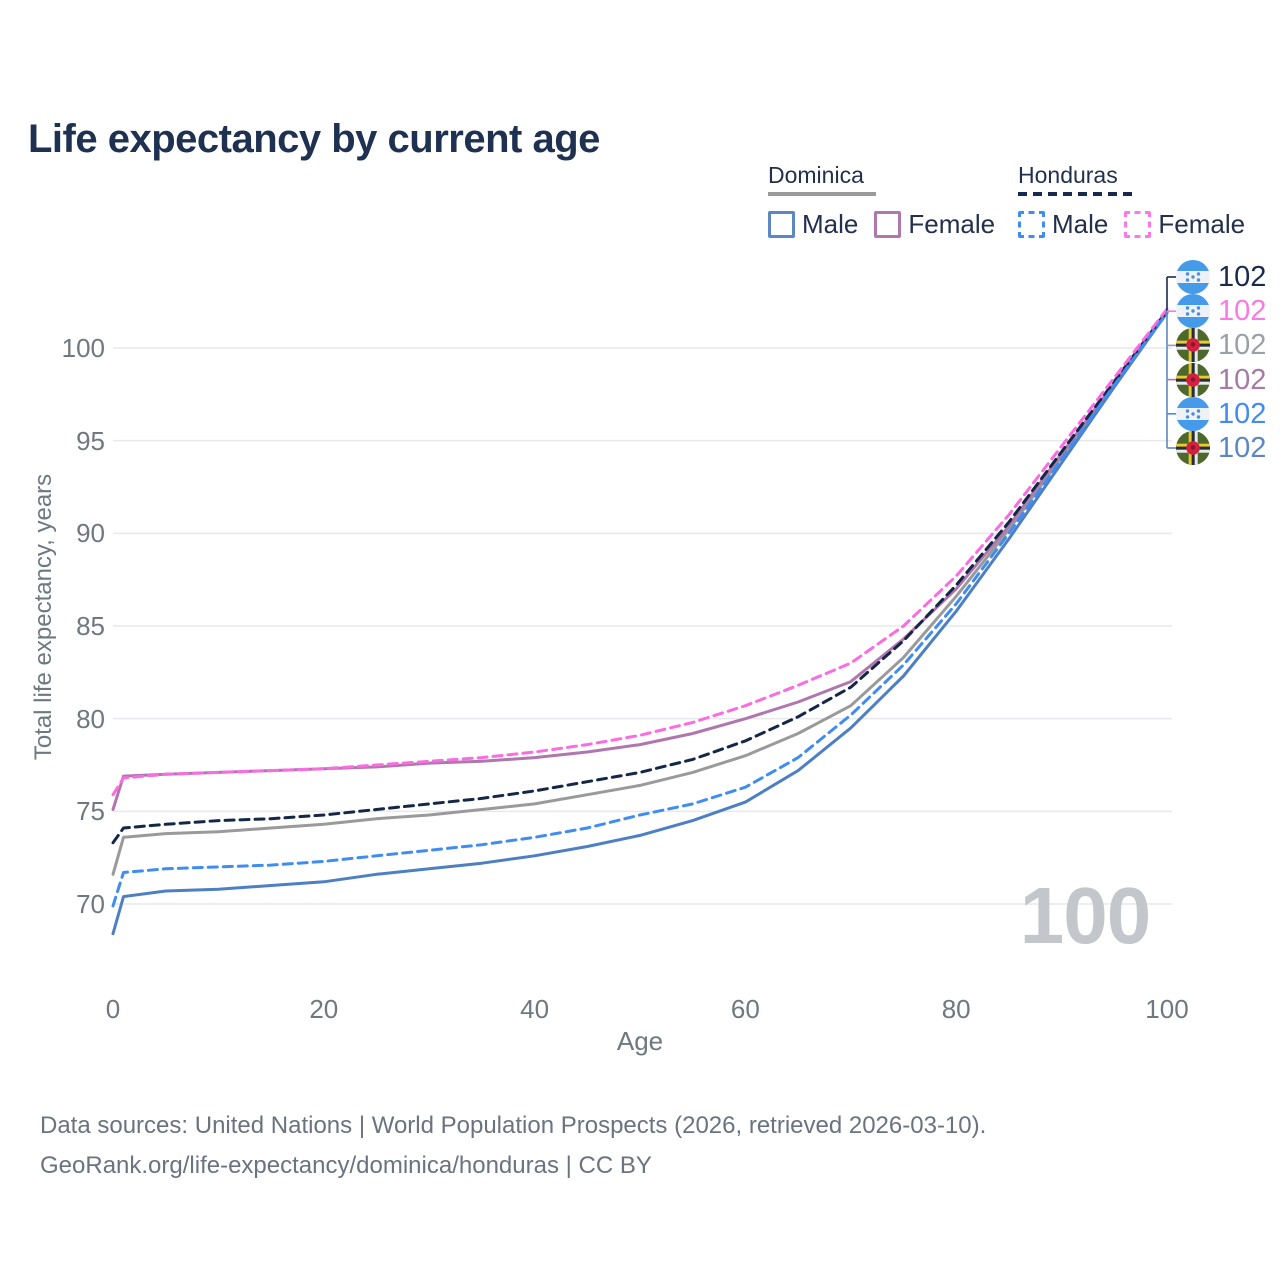 The image size is (1280, 1280). Describe the element at coordinates (956, 1009) in the screenshot. I see `x-tick-label: 80` at that location.